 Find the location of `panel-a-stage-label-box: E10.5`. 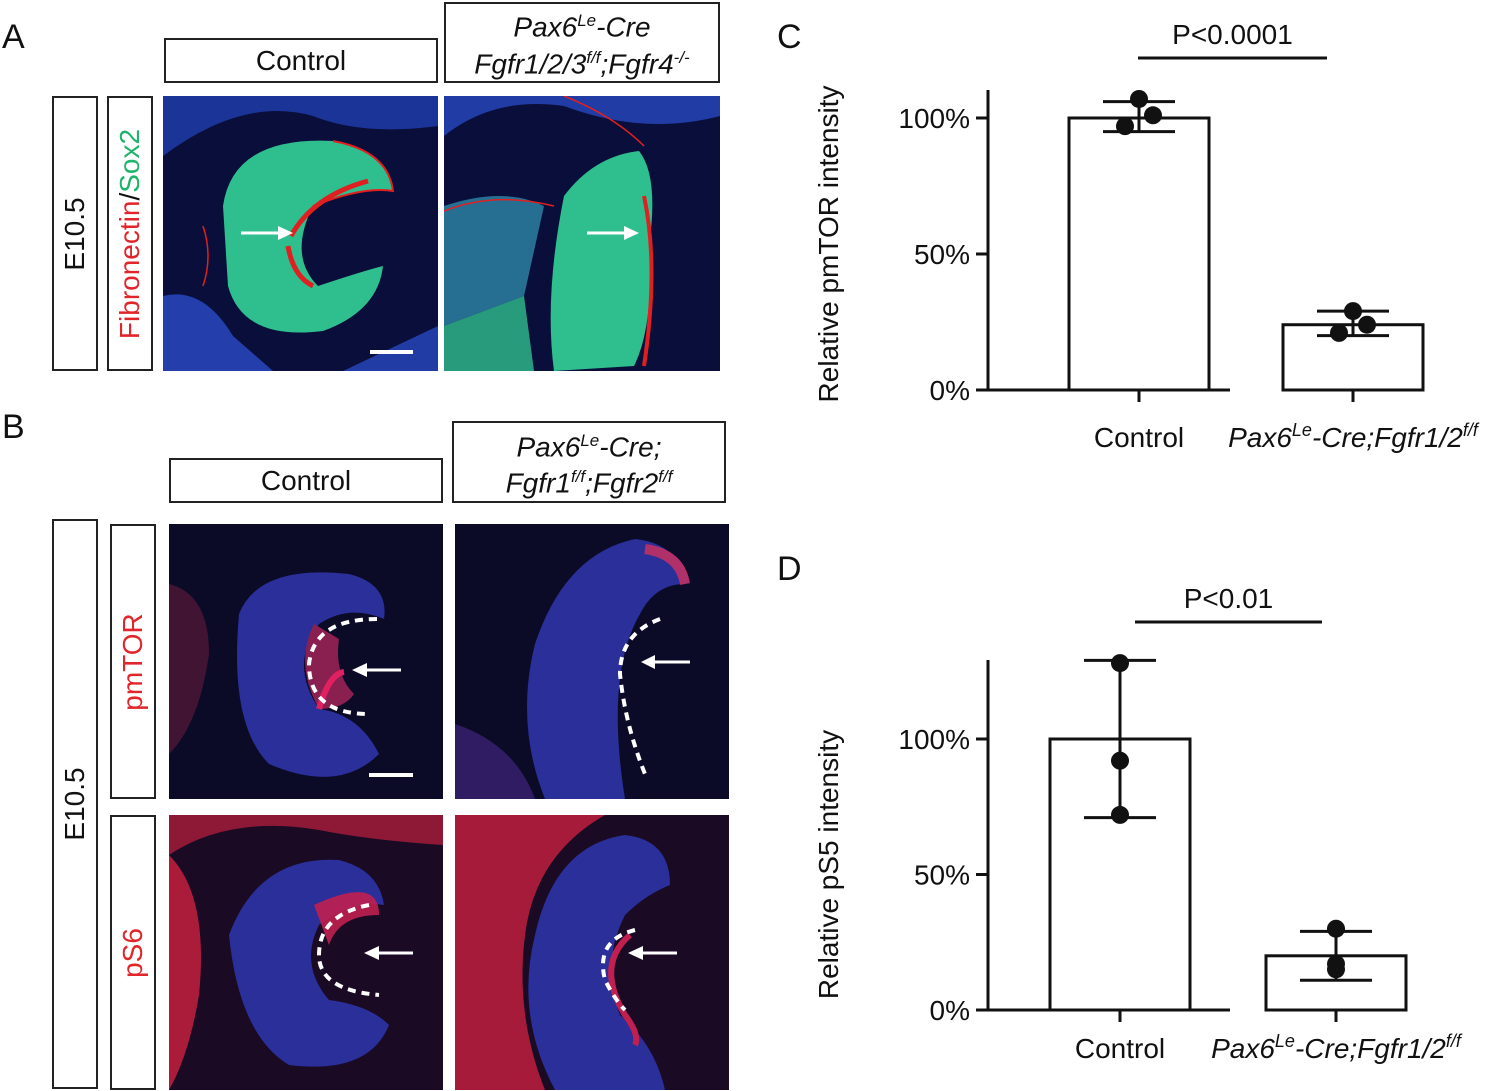

panel-a-stage-label-box: E10.5 is located at coordinates (75, 233).